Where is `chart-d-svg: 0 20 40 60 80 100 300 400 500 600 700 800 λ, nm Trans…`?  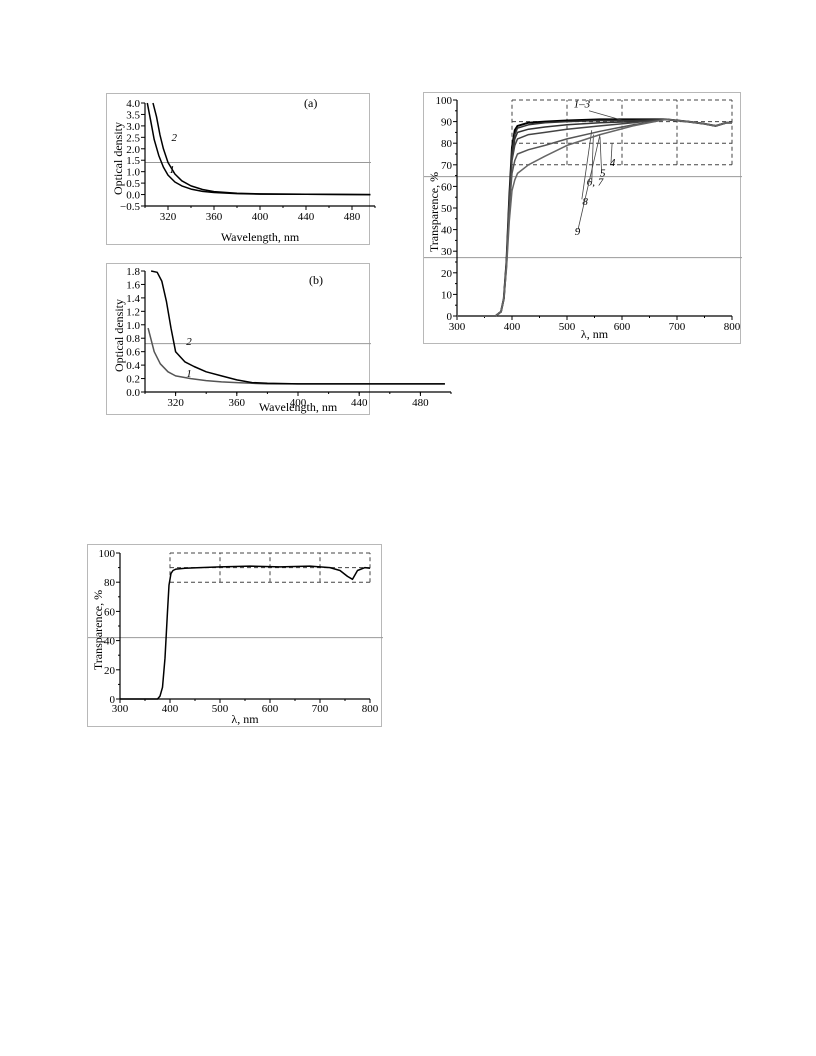
chart-d-svg: 0 20 40 60 80 100 300 400 500 600 700 800 λ, nm Trans… is located at coordinates (235, 637).